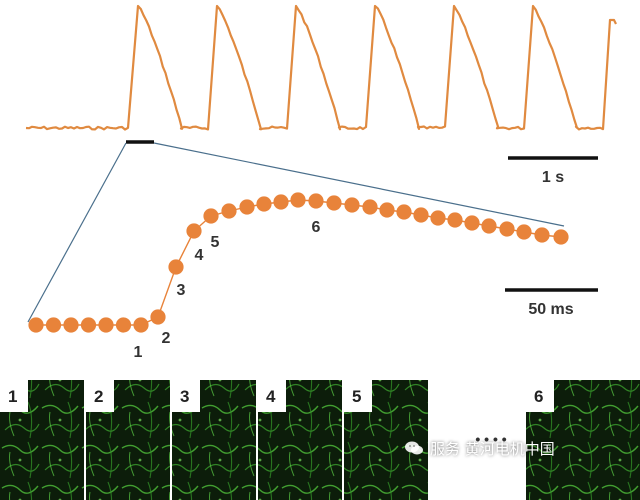 Image resolution: width=640 pixels, height=500 pixels. I want to click on wechat-icon, so click(414, 448).